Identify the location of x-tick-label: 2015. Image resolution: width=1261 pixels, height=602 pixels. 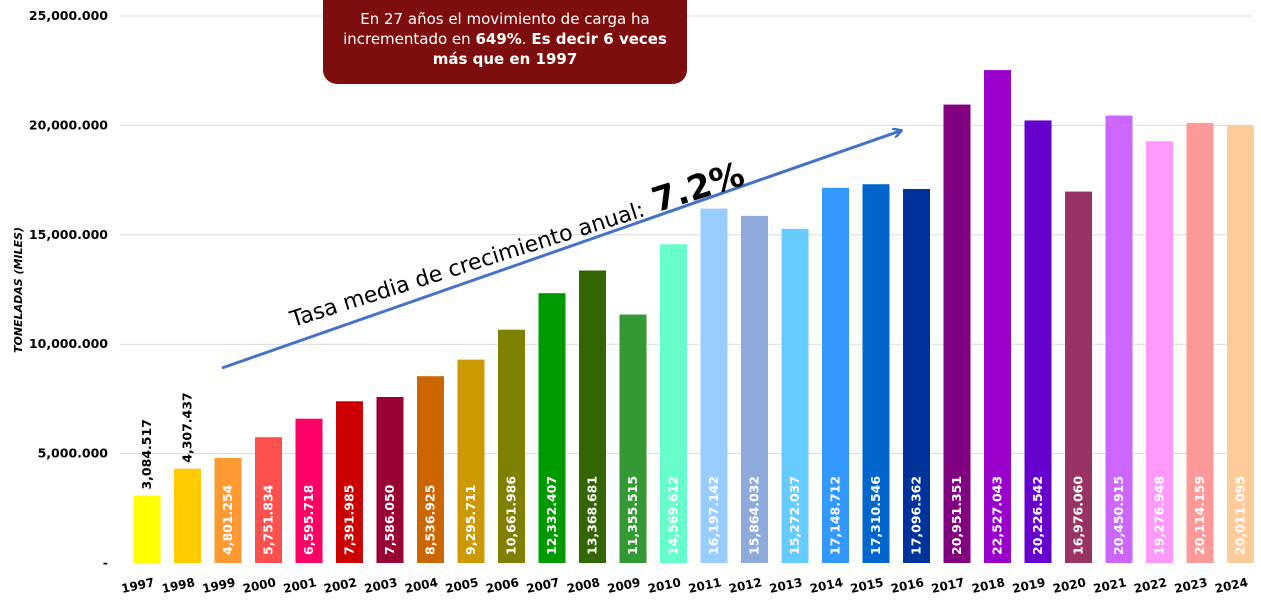
(867, 585).